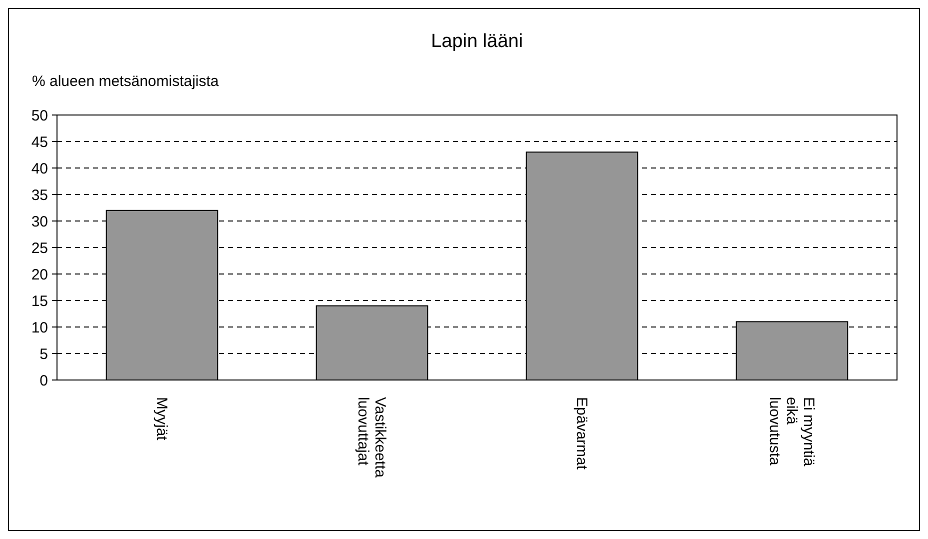 The image size is (928, 539). What do you see at coordinates (44, 354) in the screenshot?
I see `y-tick-label: 5` at bounding box center [44, 354].